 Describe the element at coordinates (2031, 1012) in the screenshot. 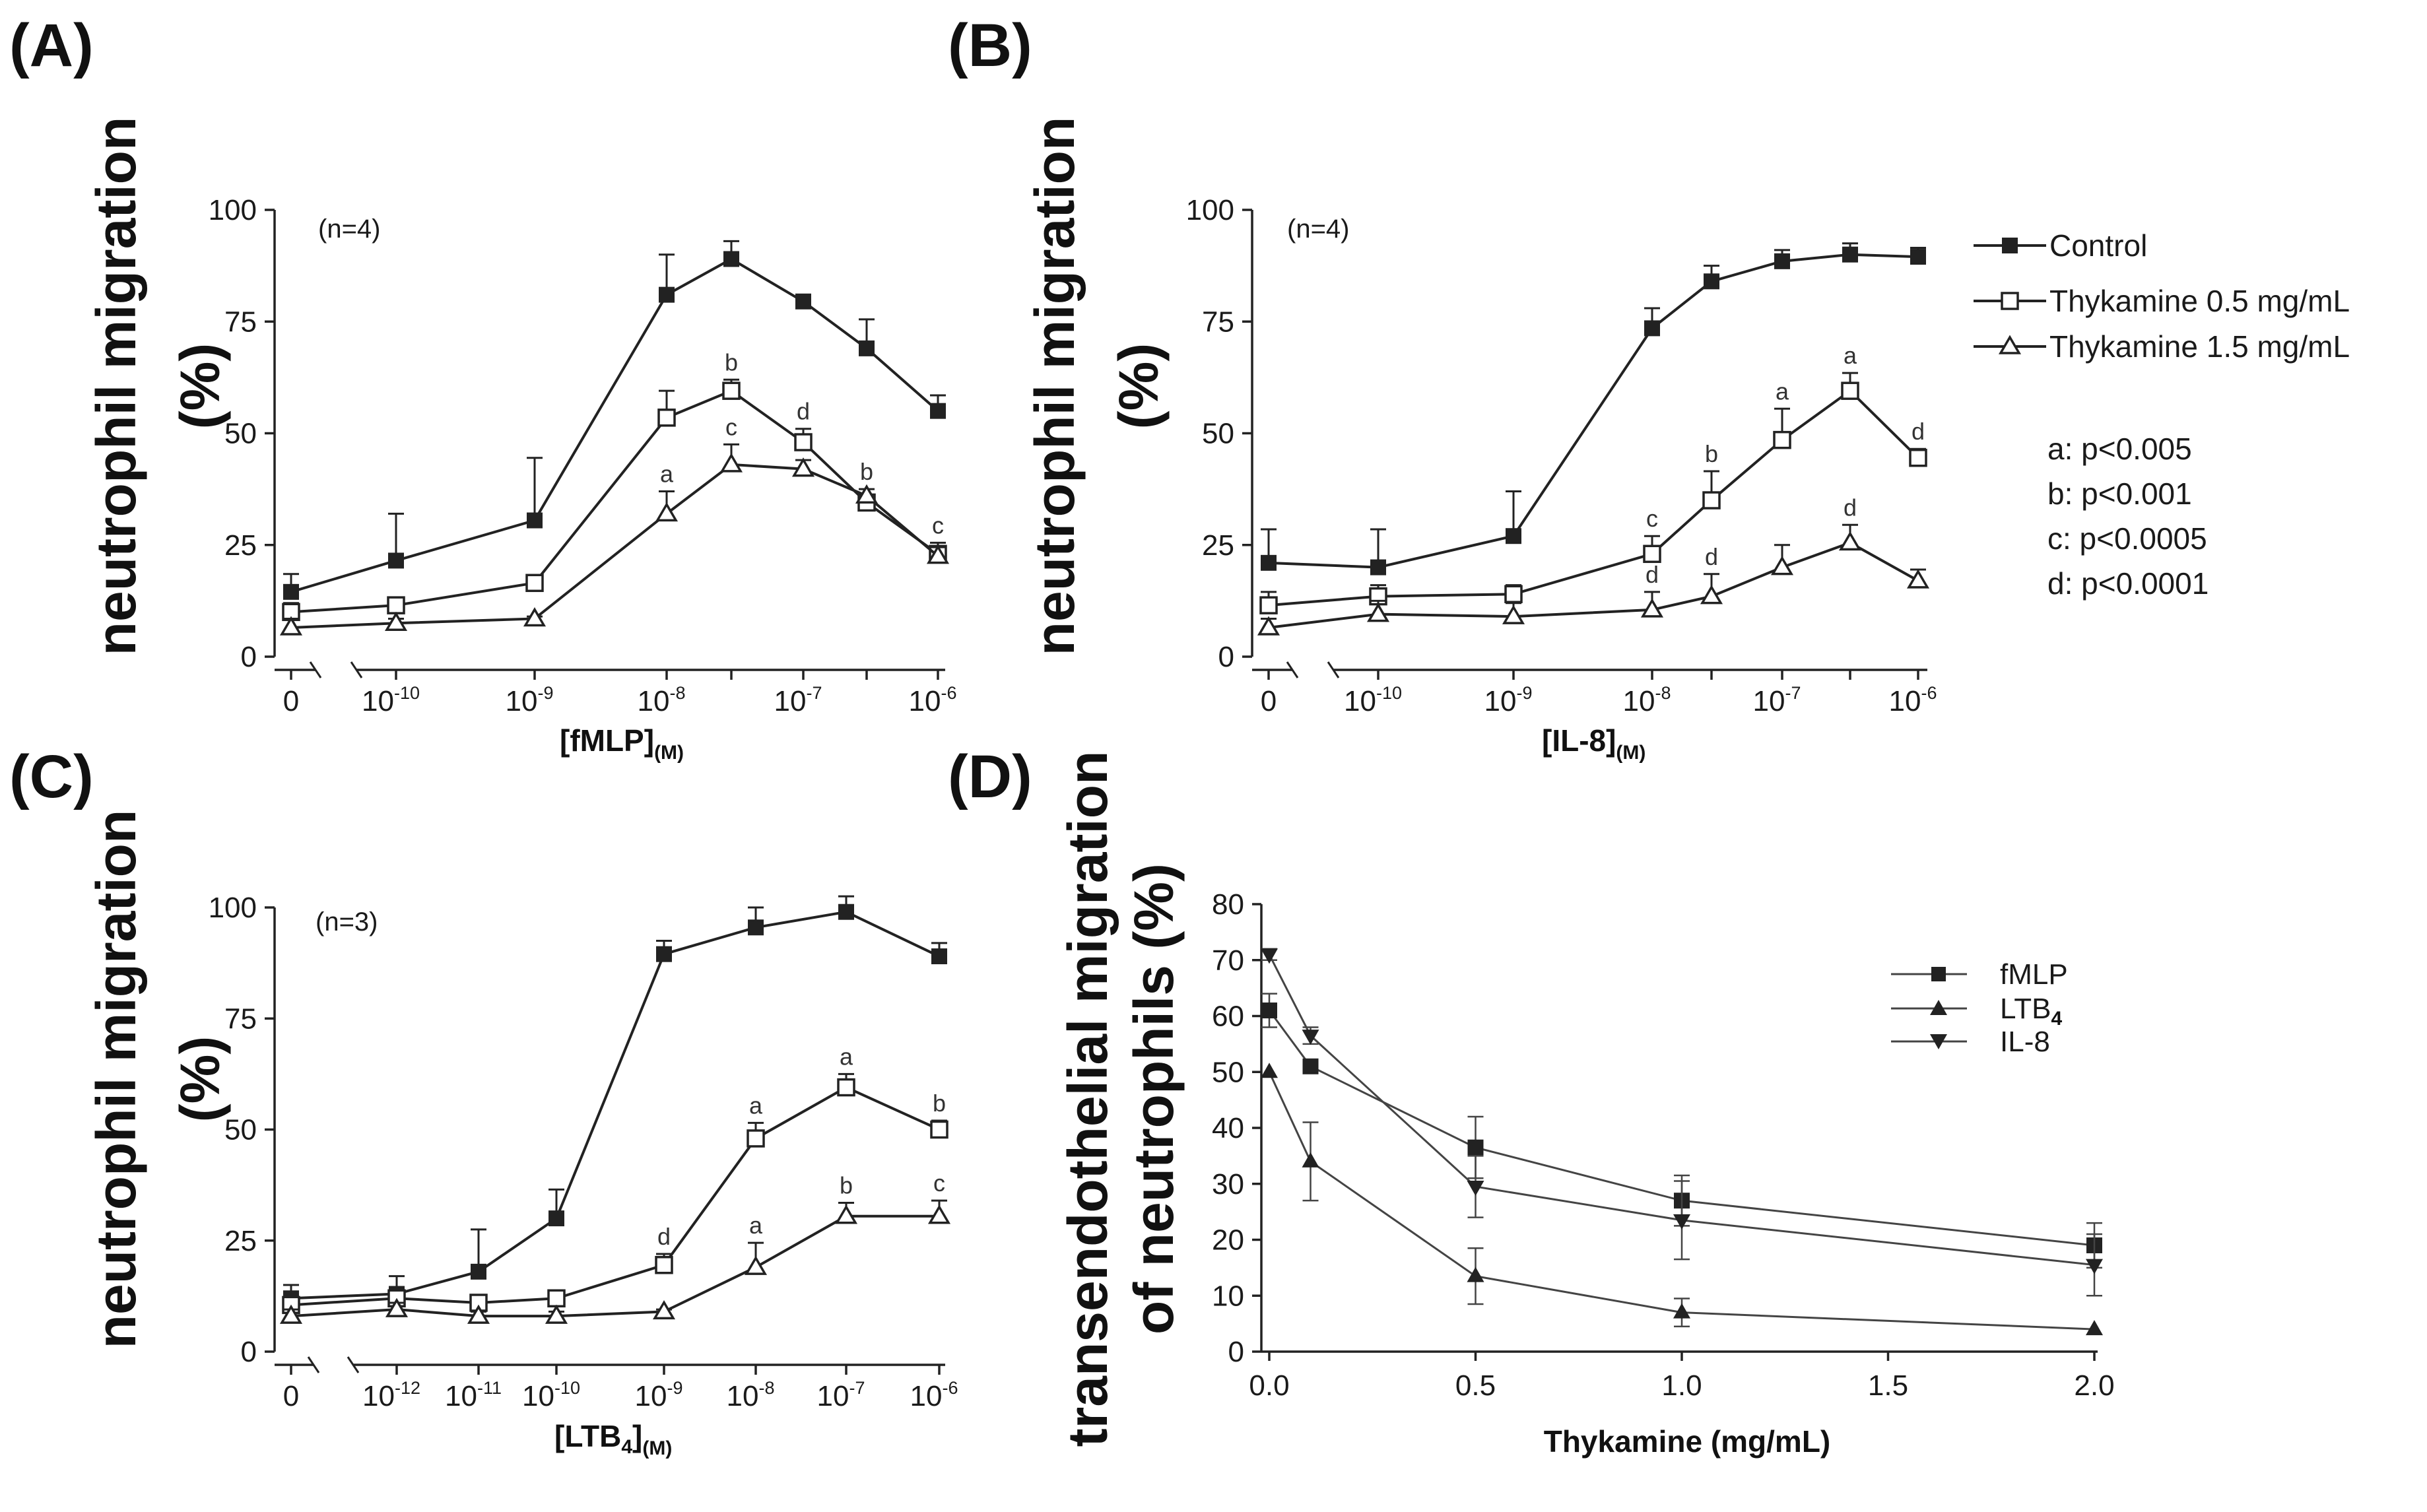

I see `legend-d-ltb4-label: LTB4` at that location.